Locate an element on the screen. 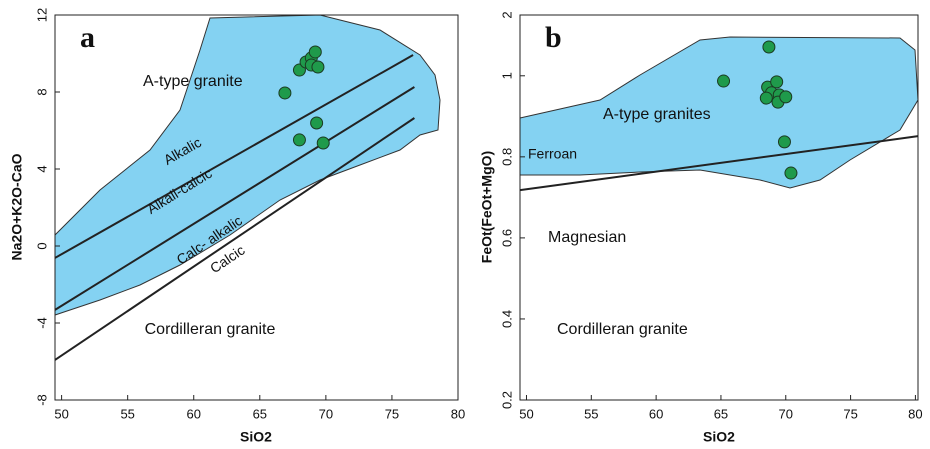  y-tick-label: -8 is located at coordinates (41, 400).